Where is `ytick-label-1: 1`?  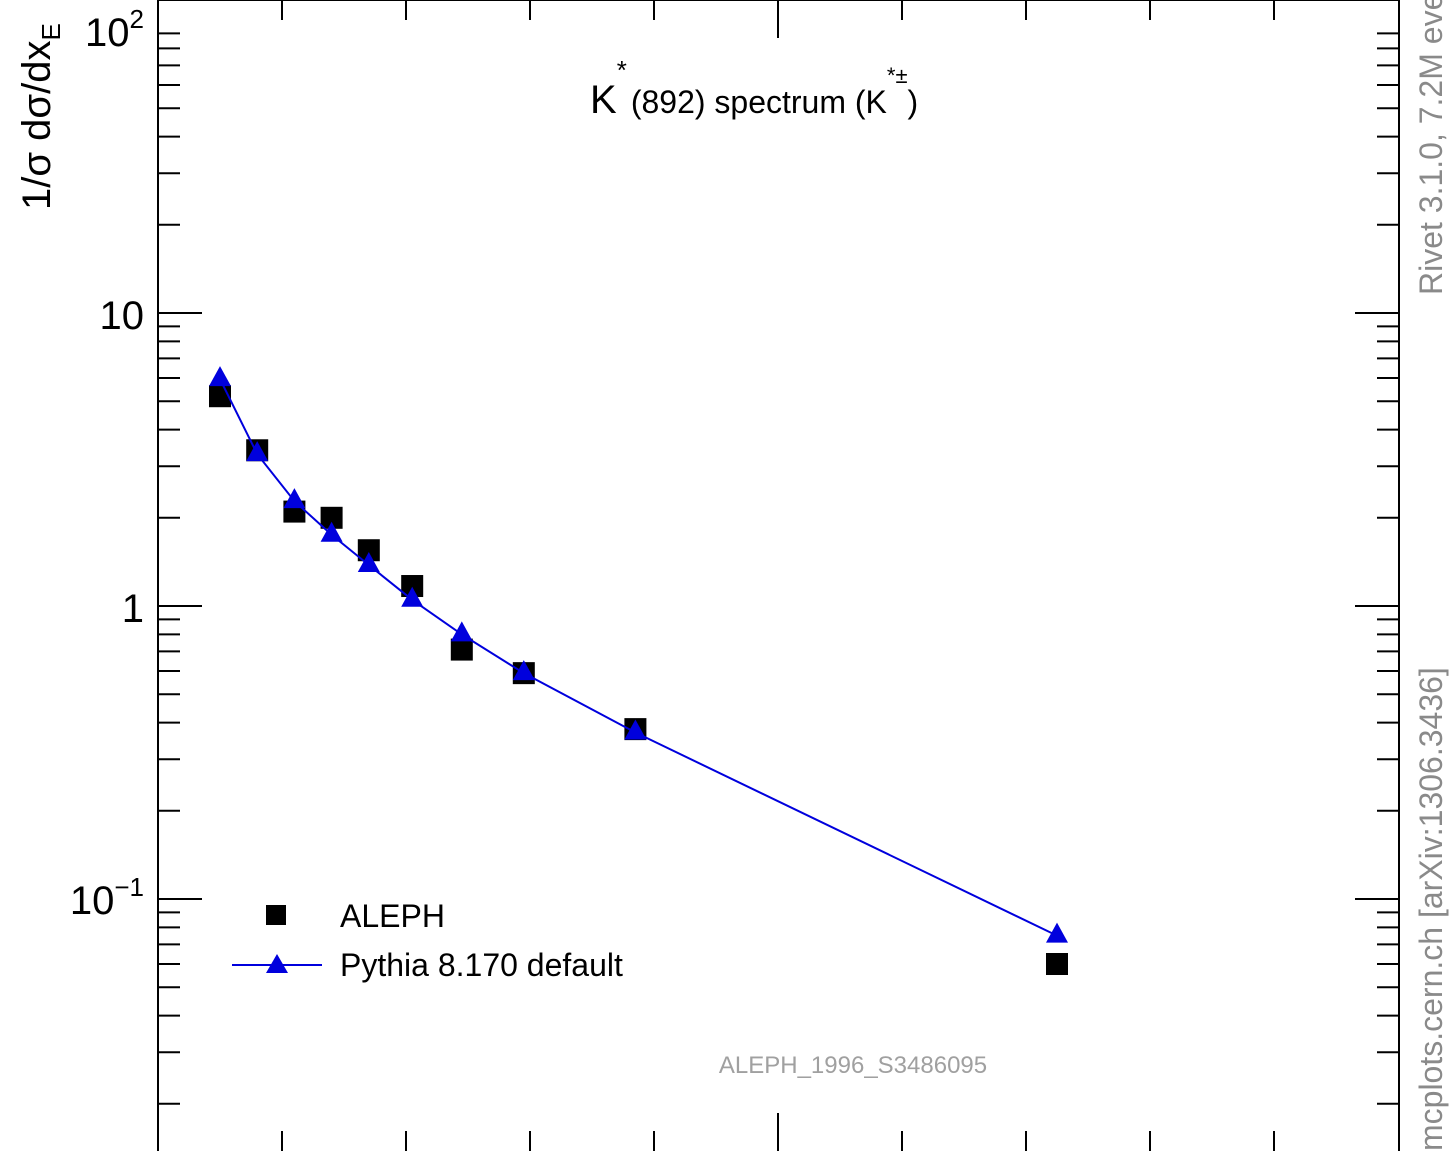
ytick-label-1: 1 is located at coordinates (133, 609).